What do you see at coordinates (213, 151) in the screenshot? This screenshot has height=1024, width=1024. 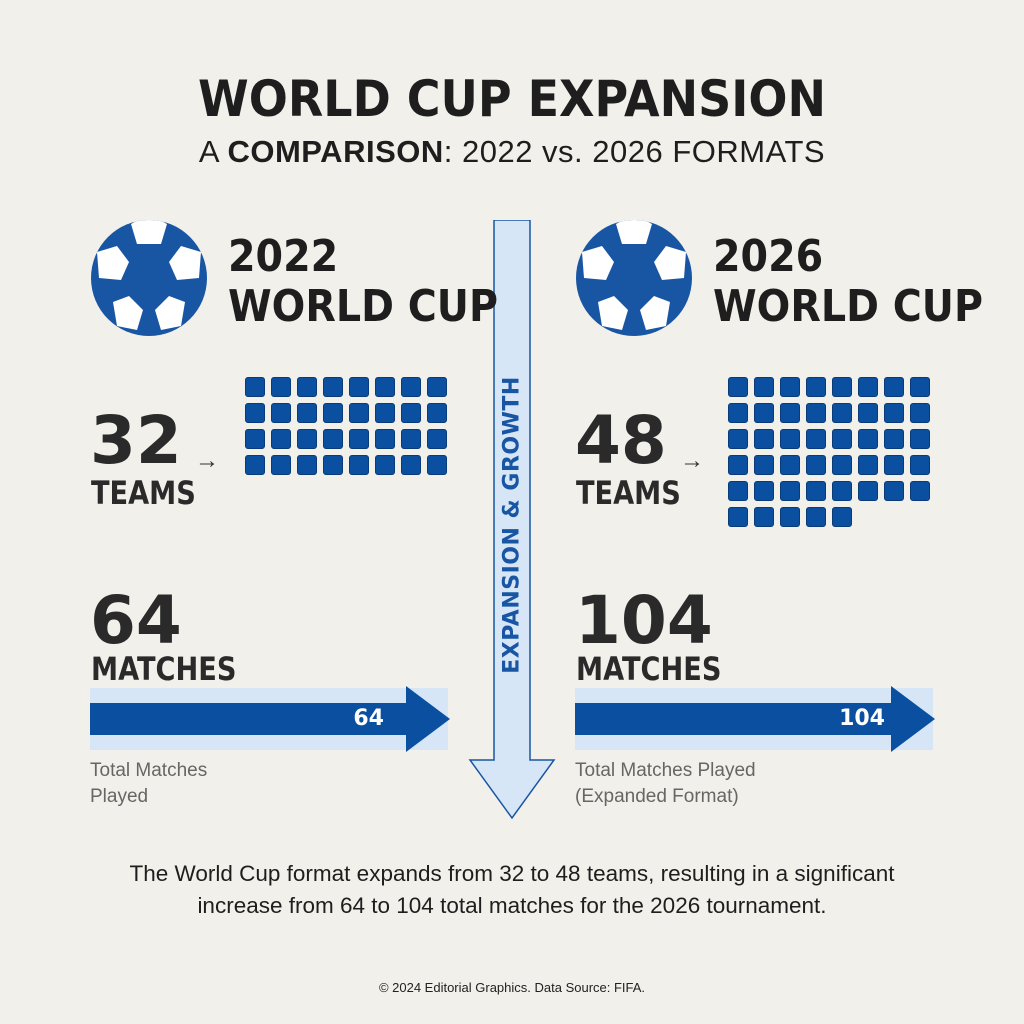 I see `subtitle-prefix: A` at bounding box center [213, 151].